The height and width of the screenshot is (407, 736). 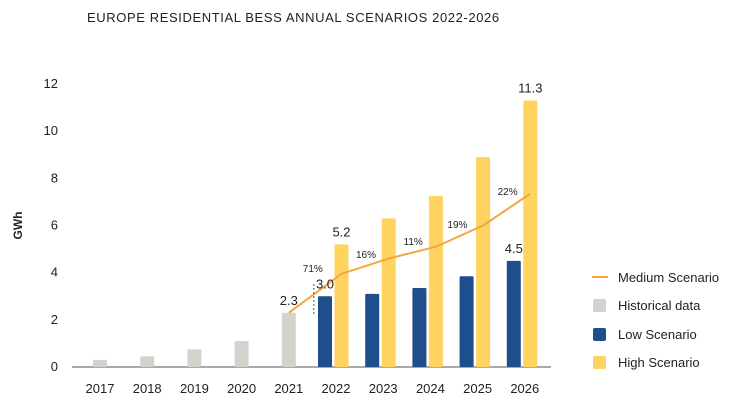 What do you see at coordinates (289, 300) in the screenshot?
I see `data-label: 2.3` at bounding box center [289, 300].